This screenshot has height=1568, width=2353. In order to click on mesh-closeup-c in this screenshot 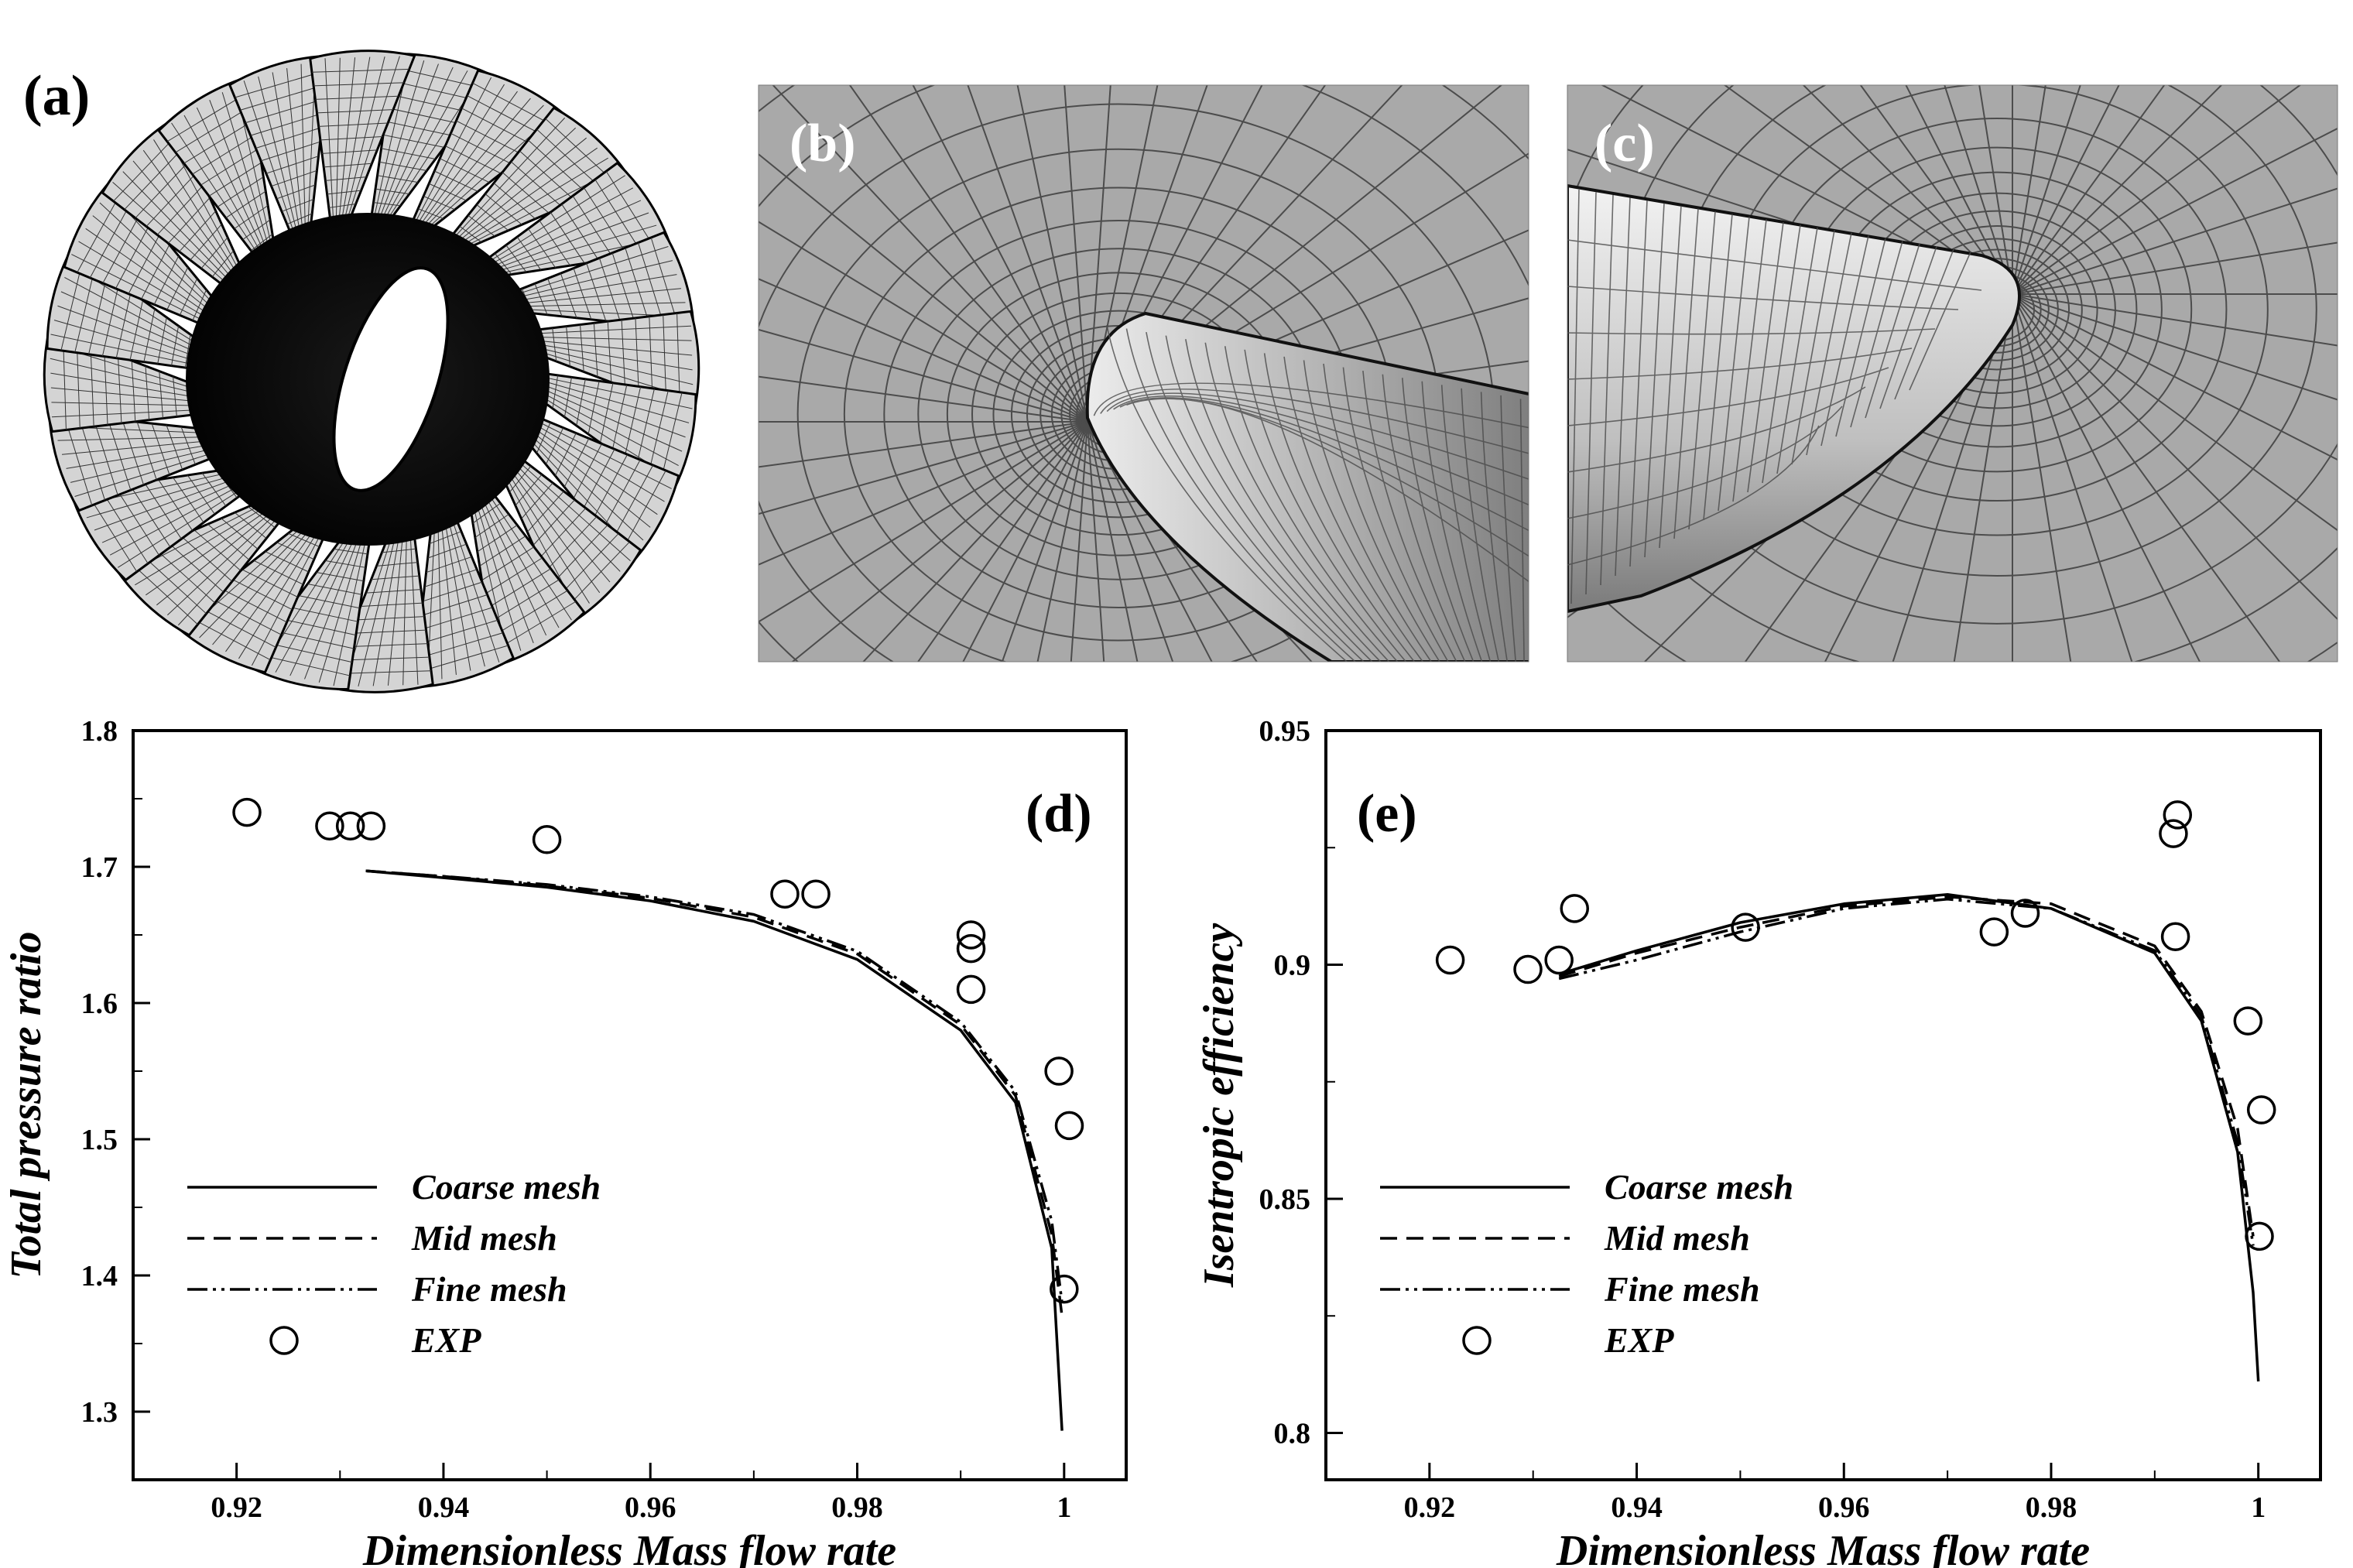, I will do `click(1952, 373)`.